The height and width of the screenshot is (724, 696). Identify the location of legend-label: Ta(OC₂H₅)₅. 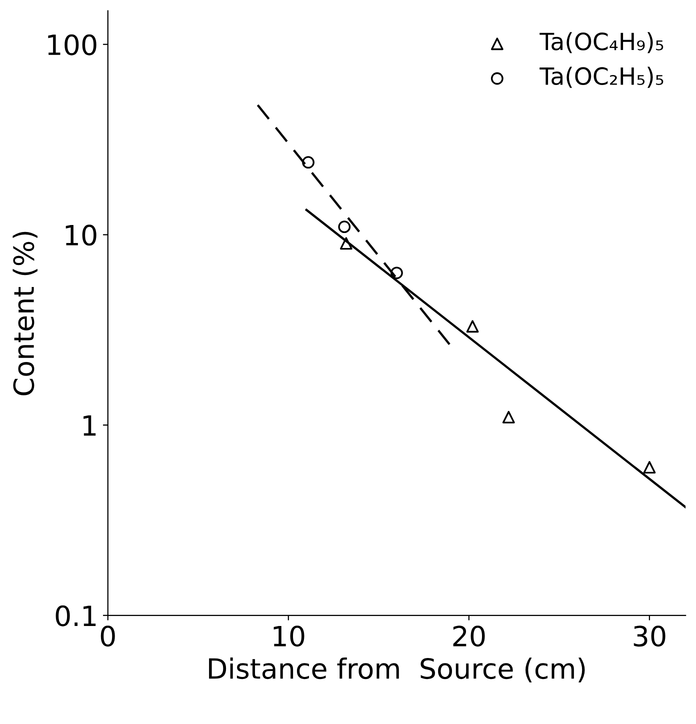
(602, 77).